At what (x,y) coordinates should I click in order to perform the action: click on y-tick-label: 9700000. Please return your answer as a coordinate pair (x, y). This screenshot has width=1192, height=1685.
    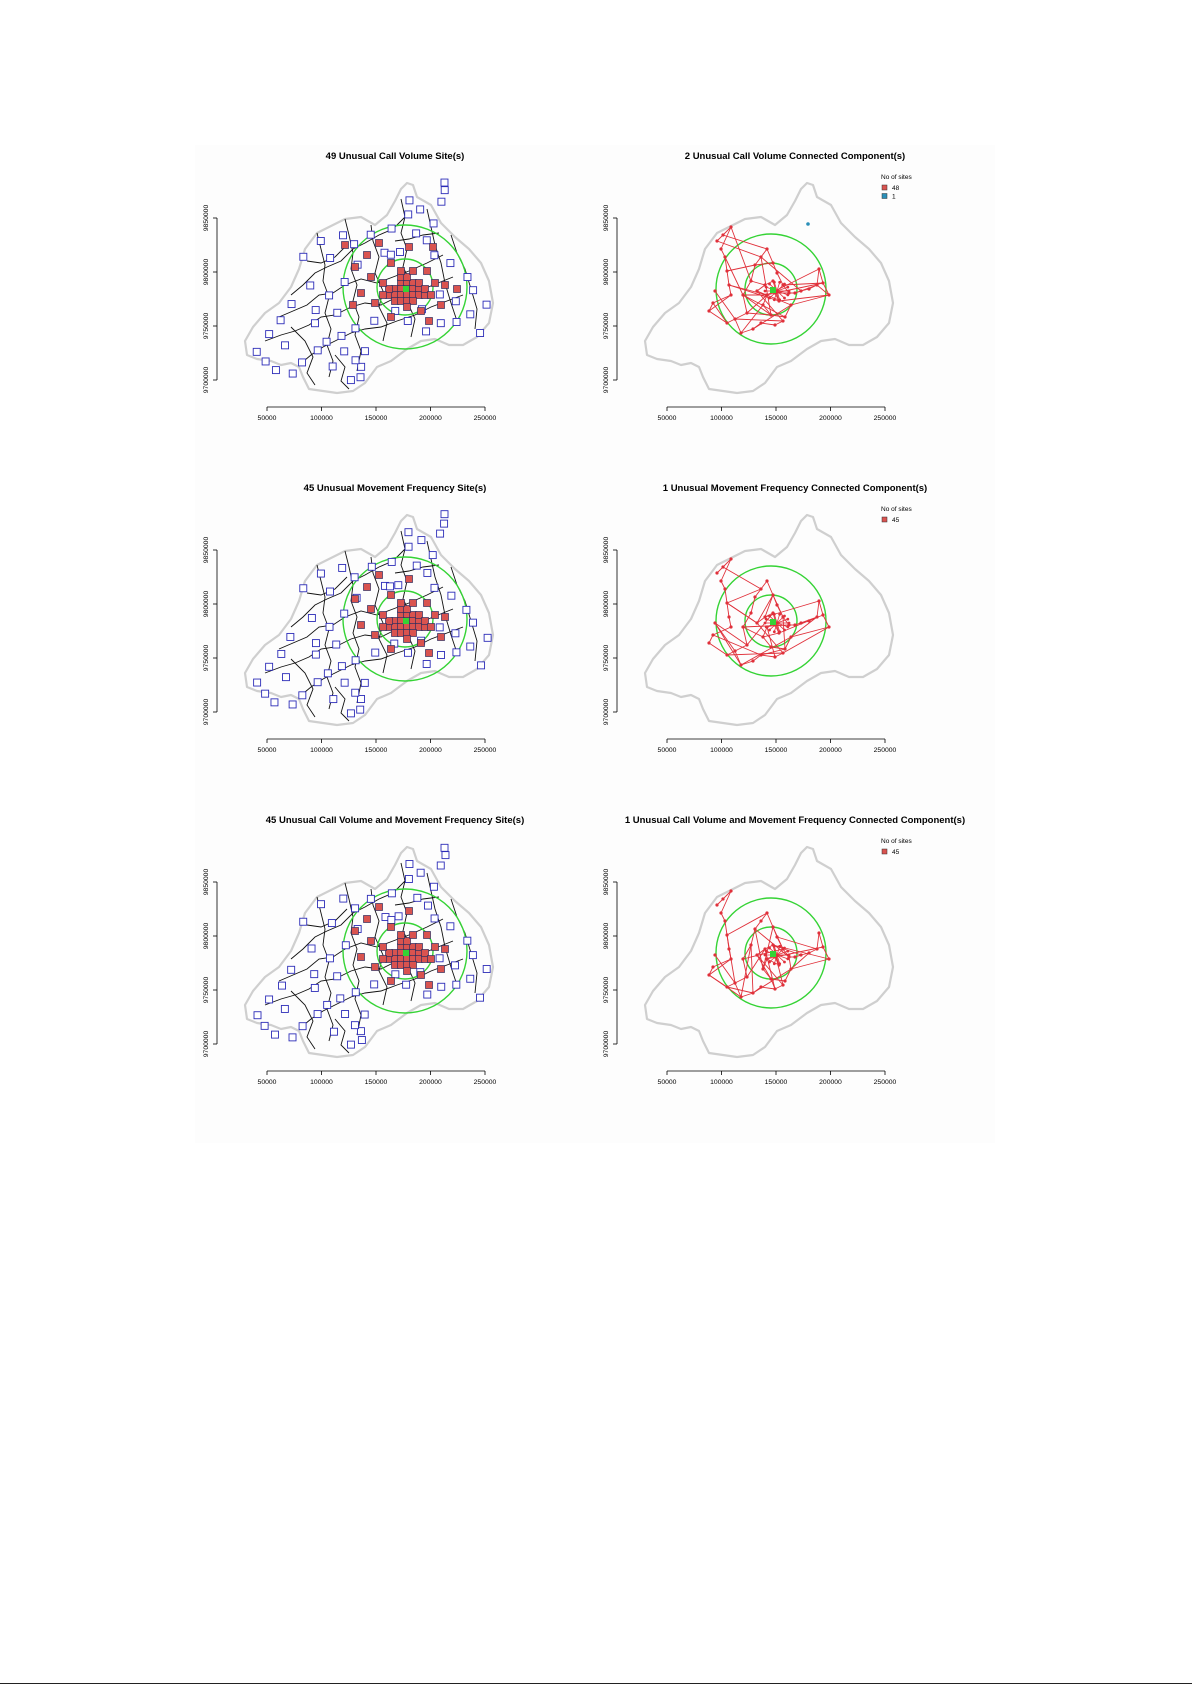
    Looking at the image, I should click on (606, 380).